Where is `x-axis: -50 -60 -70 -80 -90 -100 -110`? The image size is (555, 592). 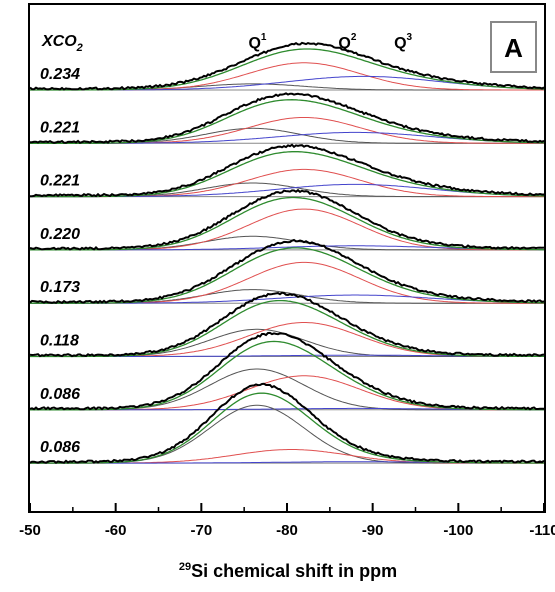
x-axis: -50 -60 -70 -80 -90 -100 -110 is located at coordinates (287, 521).